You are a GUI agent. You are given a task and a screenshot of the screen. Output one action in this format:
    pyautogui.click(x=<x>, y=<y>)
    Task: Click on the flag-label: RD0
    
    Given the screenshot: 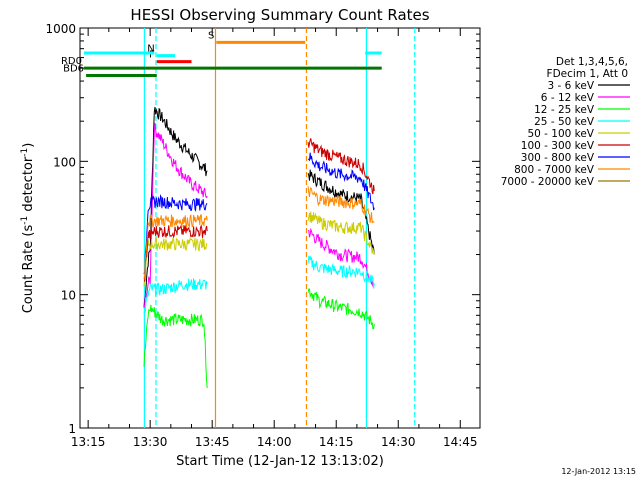 What is the action you would take?
    pyautogui.click(x=71, y=61)
    